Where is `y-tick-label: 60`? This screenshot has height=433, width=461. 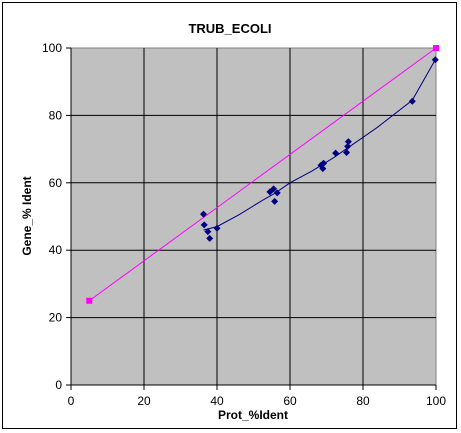
y-tick-label: 60 is located at coordinates (56, 183).